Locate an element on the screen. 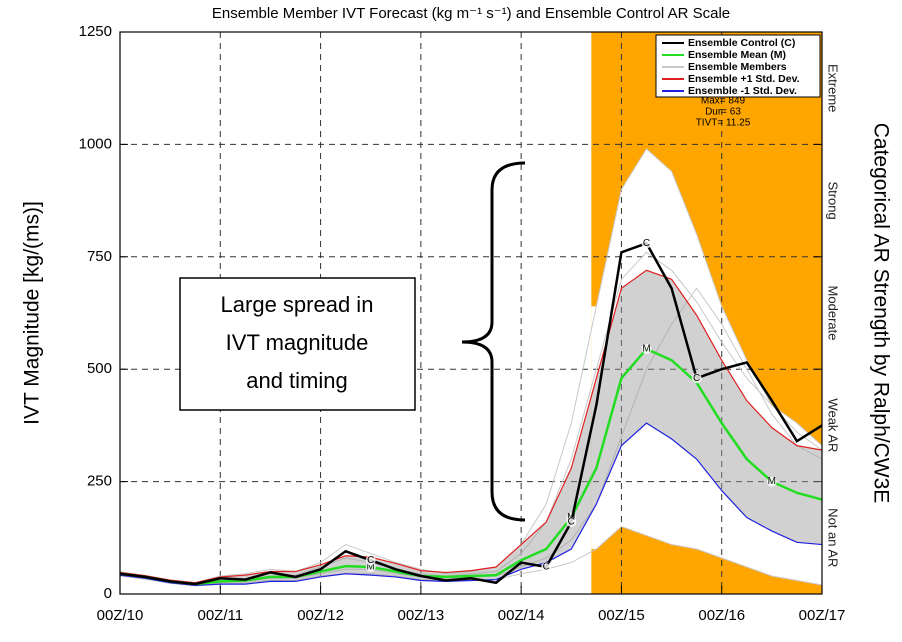  callout-text: IVT magnitude is located at coordinates (297, 342).